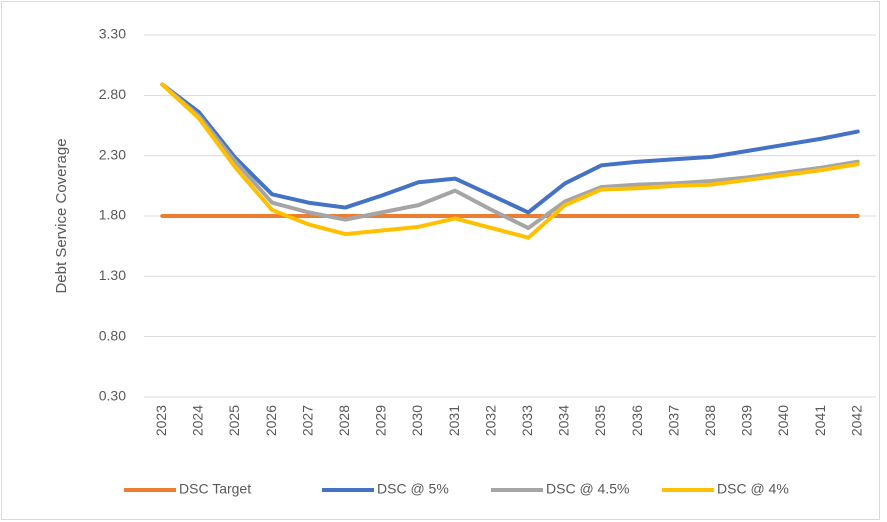  Describe the element at coordinates (673, 420) in the screenshot. I see `x-tick-label: 2037` at that location.